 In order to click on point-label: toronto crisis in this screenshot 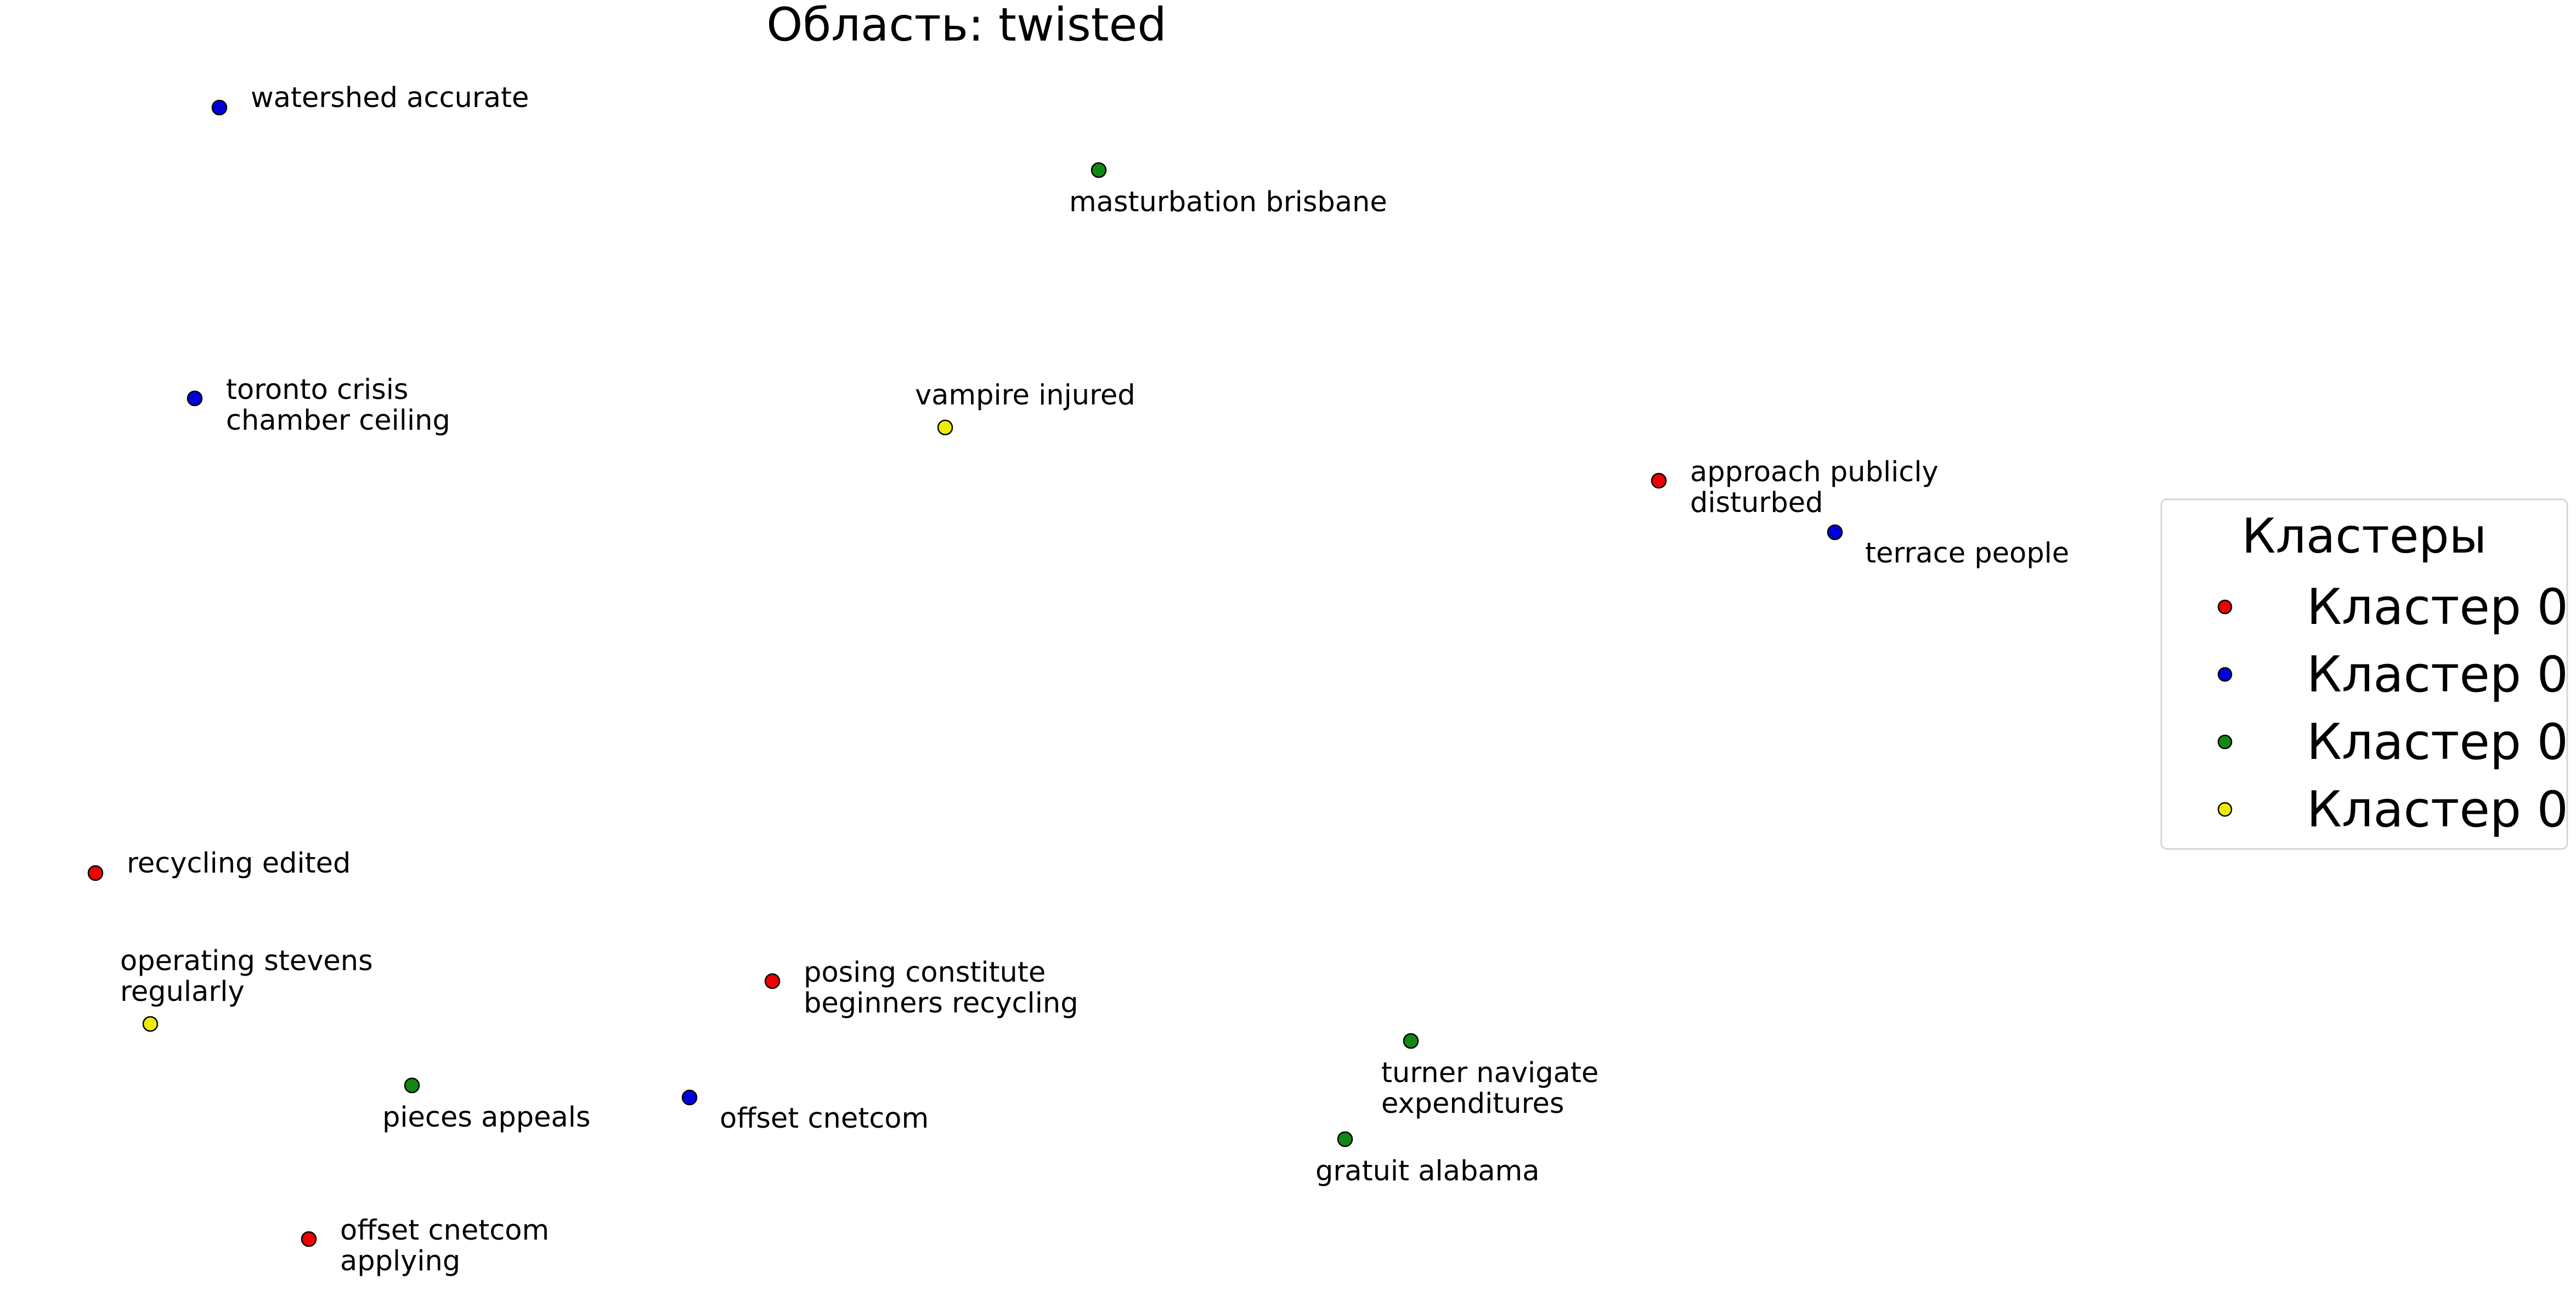, I will do `click(317, 390)`.